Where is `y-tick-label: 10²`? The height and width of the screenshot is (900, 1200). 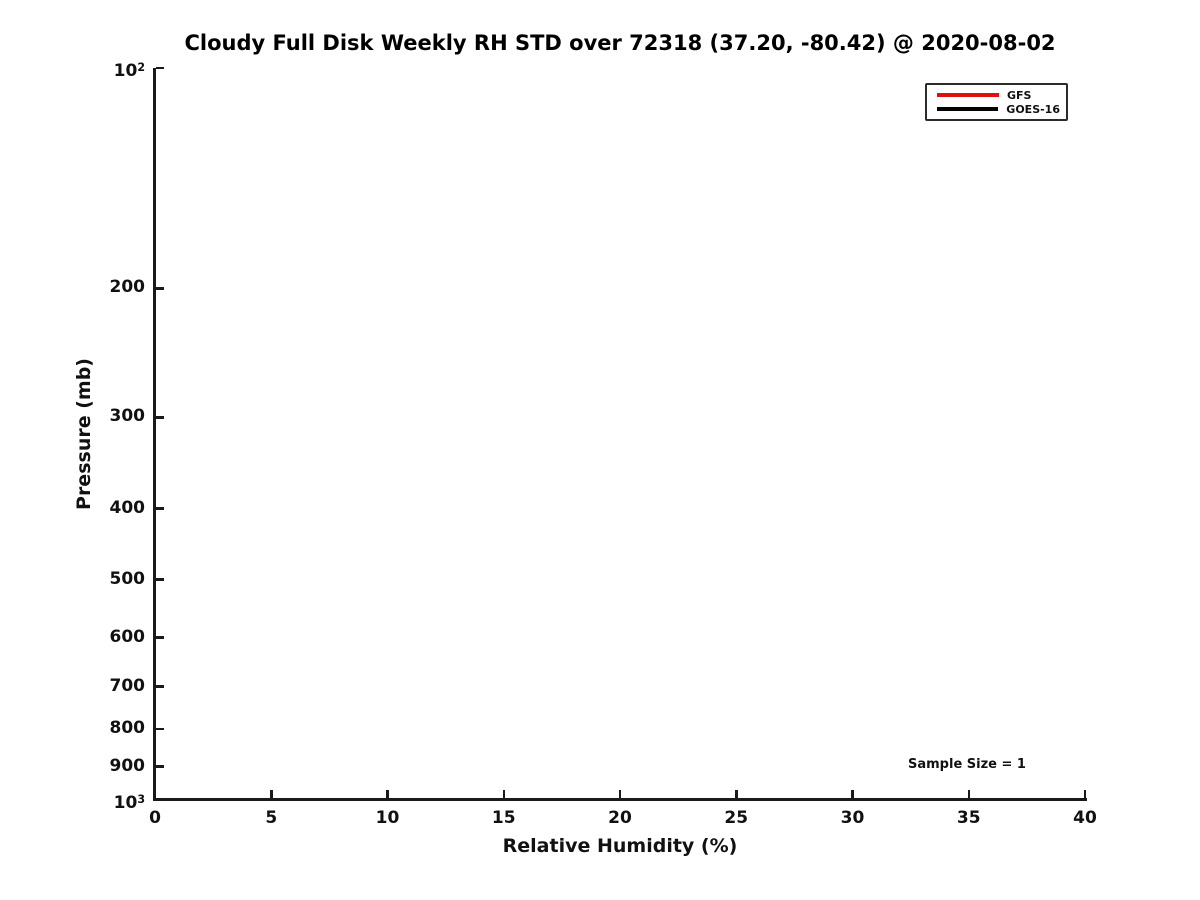
y-tick-label: 10² is located at coordinates (129, 70).